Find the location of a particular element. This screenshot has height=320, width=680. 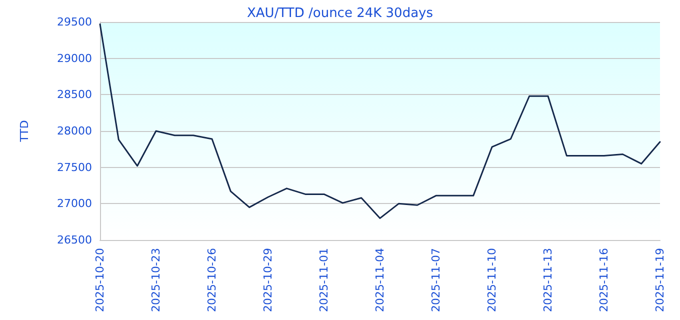

chart-title: XAU/TTD /ounce 24K 30days is located at coordinates (340, 13).